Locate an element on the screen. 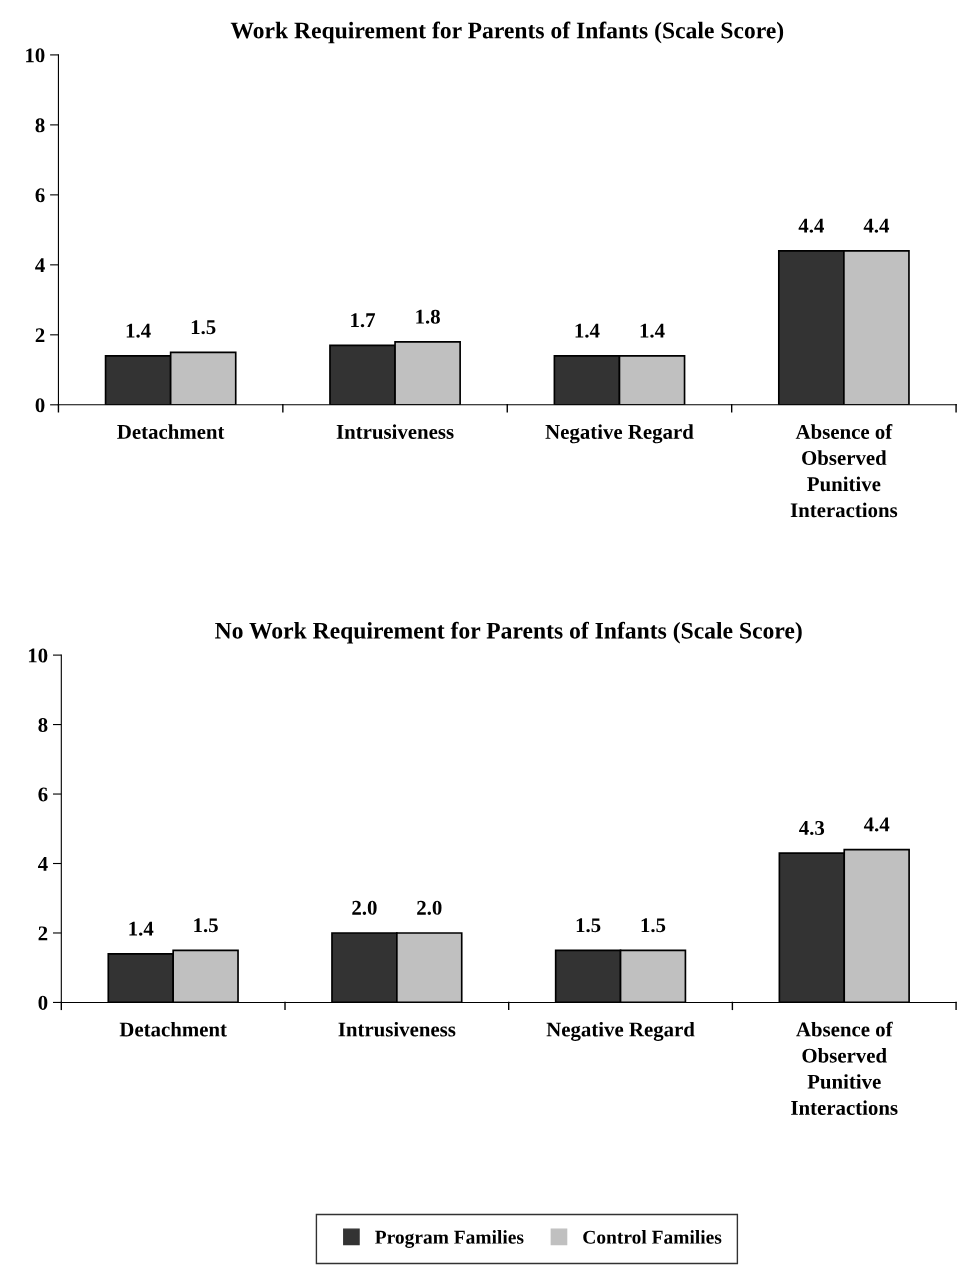 The width and height of the screenshot is (958, 1277). legend-label: Program Families is located at coordinates (449, 1239).